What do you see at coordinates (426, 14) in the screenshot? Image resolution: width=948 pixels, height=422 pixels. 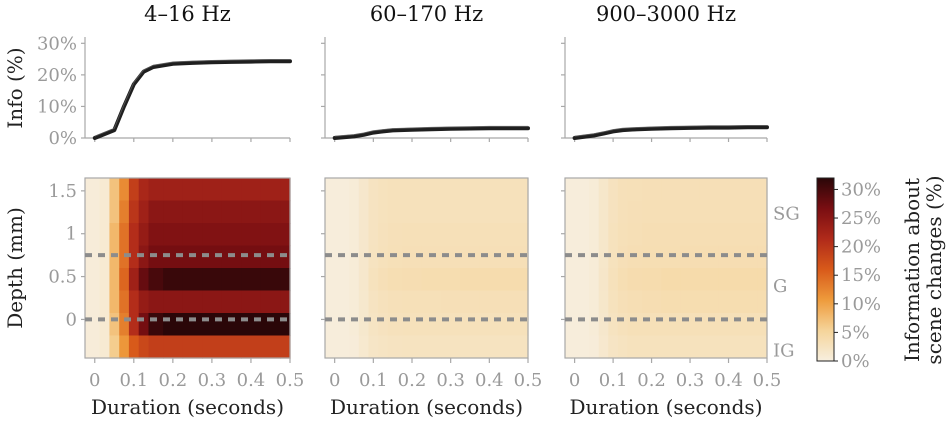 I see `panel-title: 60–170 Hz` at bounding box center [426, 14].